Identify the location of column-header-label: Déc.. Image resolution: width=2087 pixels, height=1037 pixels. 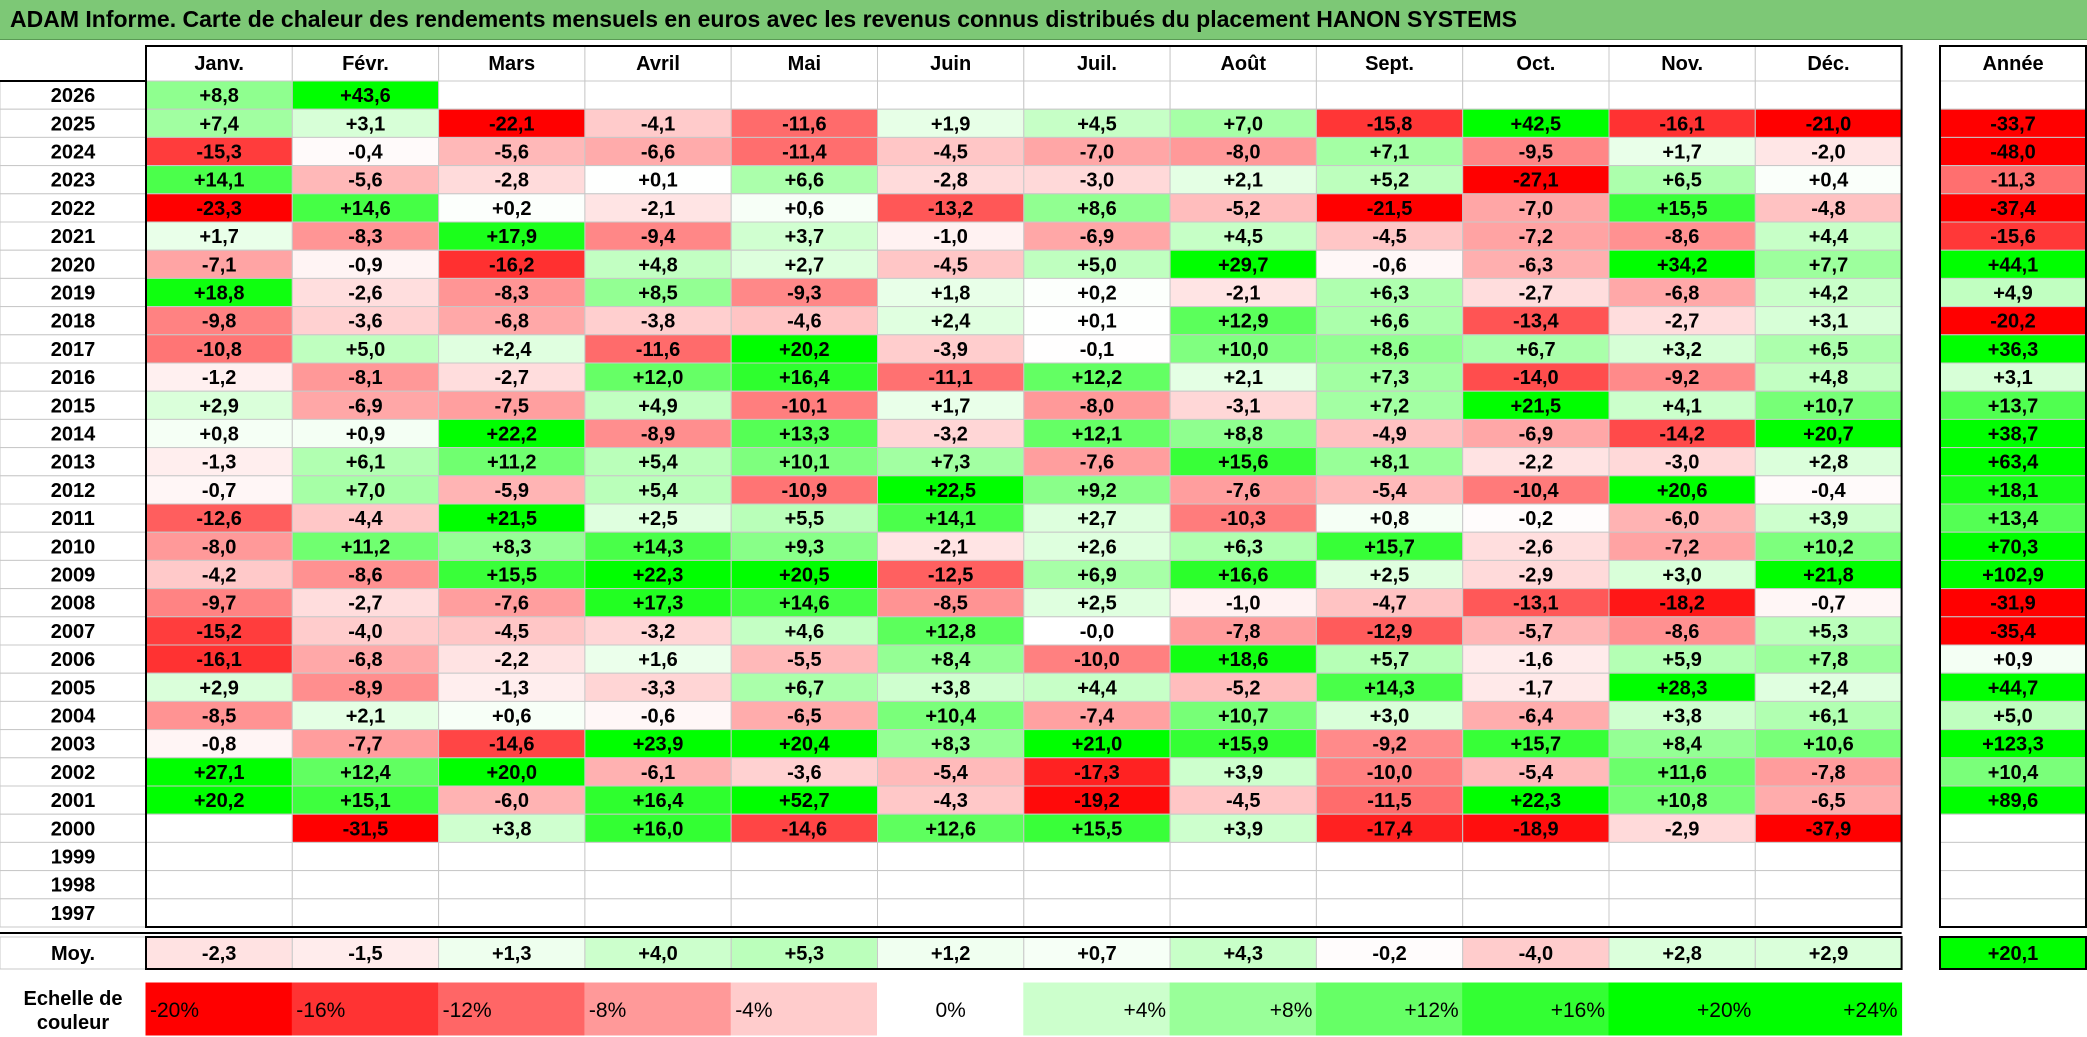
(1828, 64).